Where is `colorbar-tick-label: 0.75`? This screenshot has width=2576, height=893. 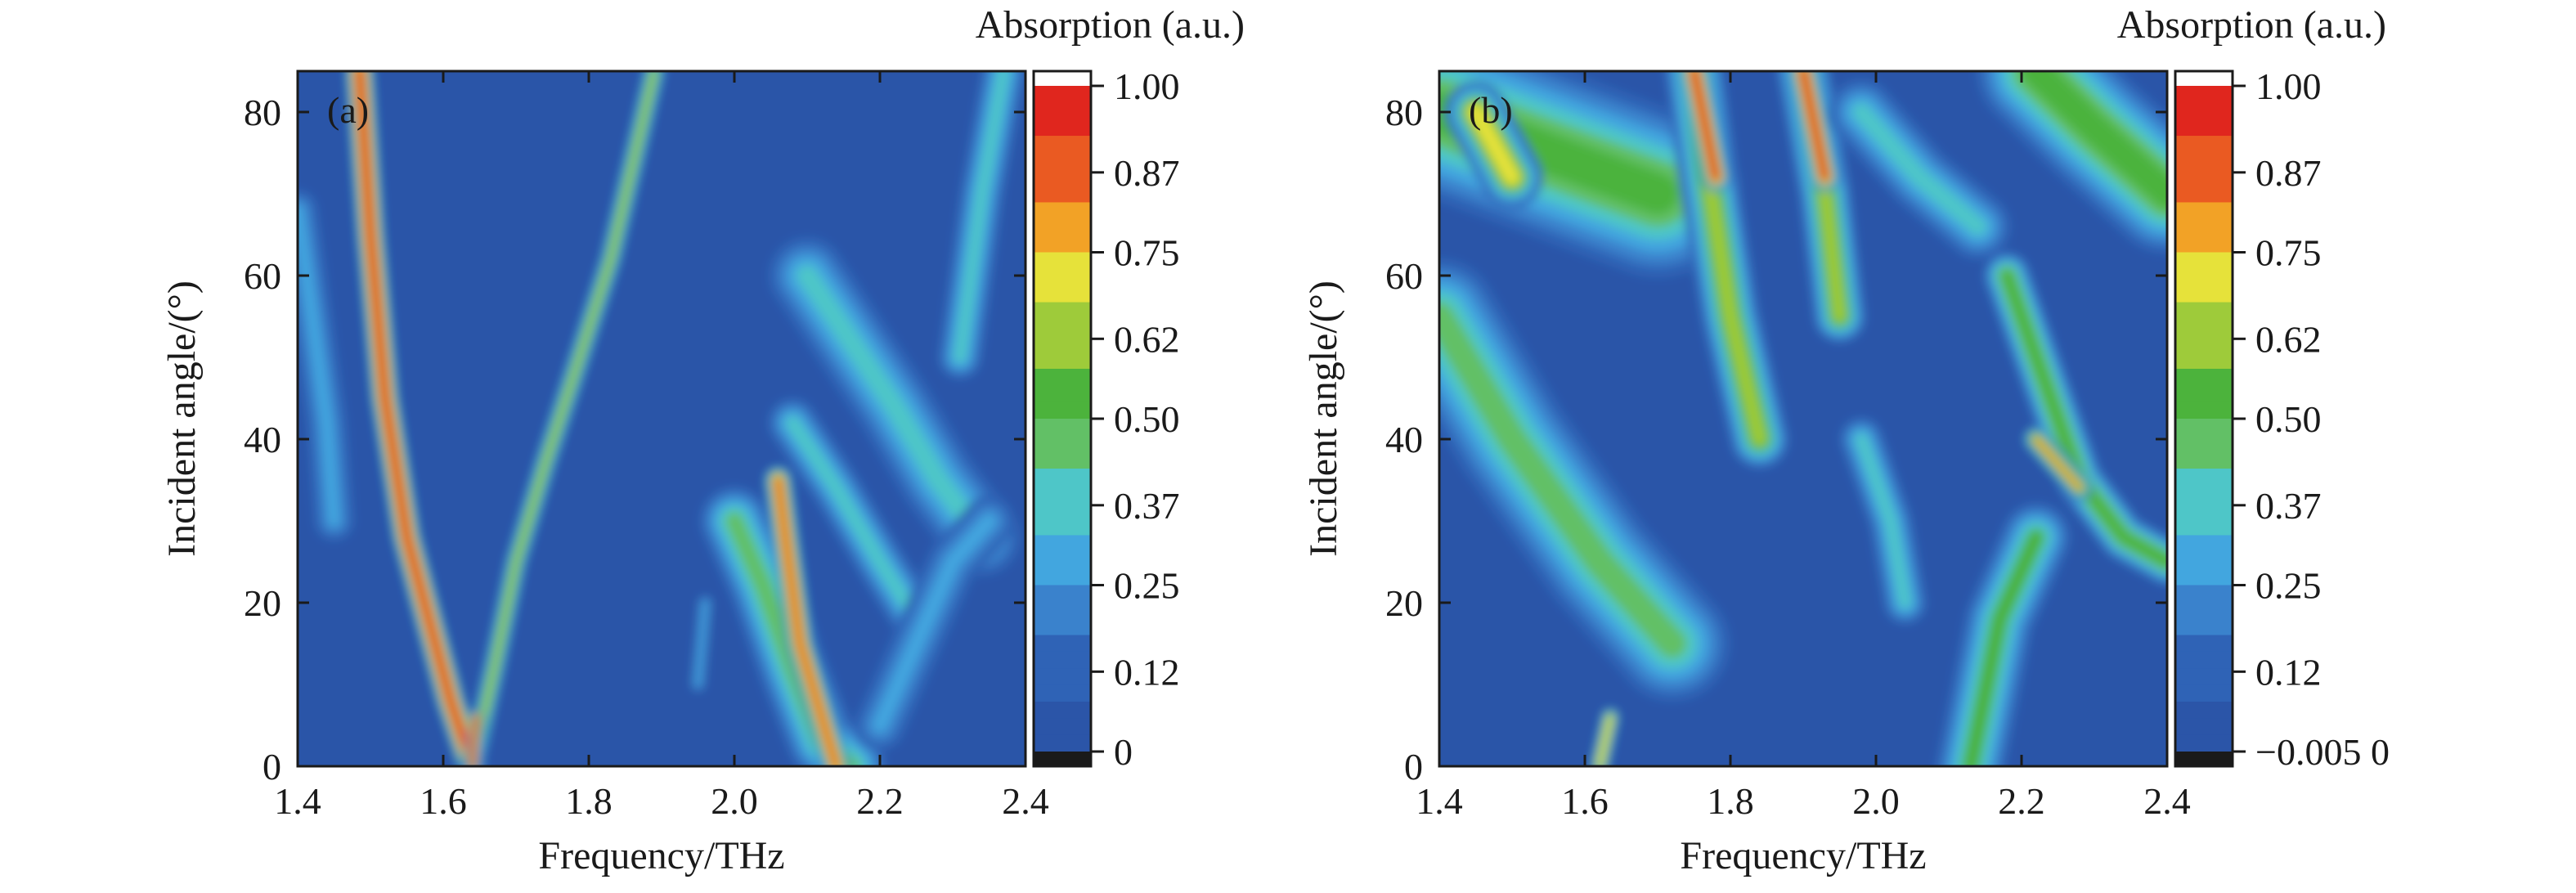 colorbar-tick-label: 0.75 is located at coordinates (1147, 253).